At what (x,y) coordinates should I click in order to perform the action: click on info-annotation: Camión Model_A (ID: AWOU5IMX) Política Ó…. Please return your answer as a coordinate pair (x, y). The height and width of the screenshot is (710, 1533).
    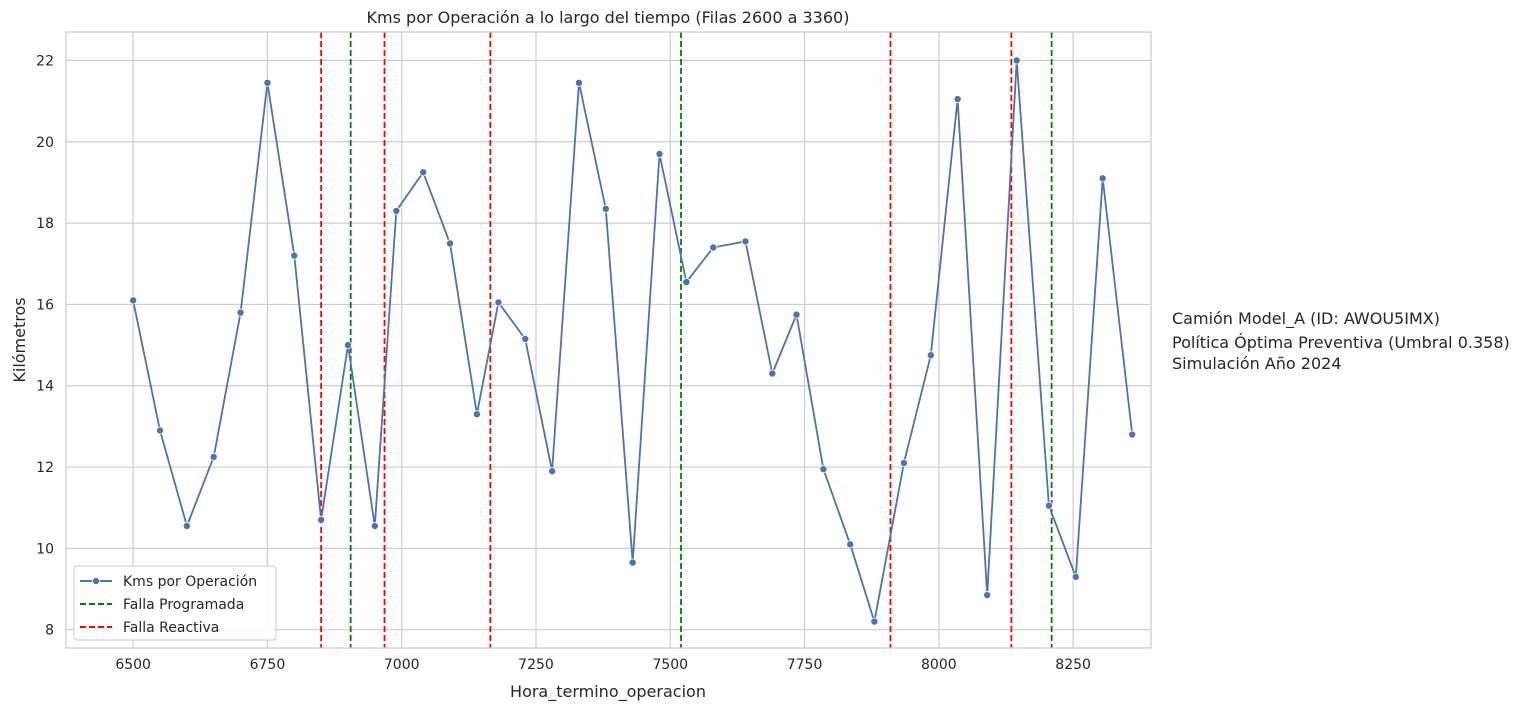
    Looking at the image, I should click on (1341, 341).